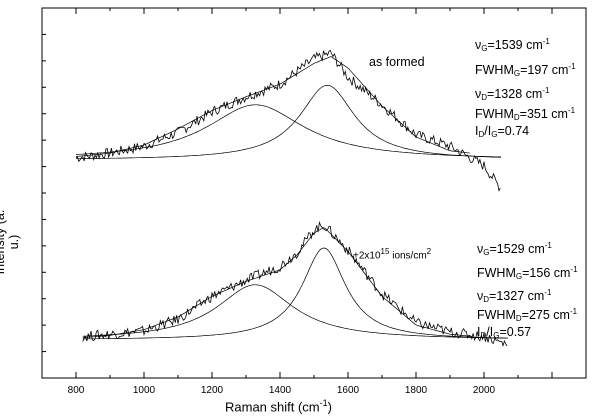 This screenshot has height=418, width=601. I want to click on ratio-upper: ID/IG=0.74, so click(502, 131).